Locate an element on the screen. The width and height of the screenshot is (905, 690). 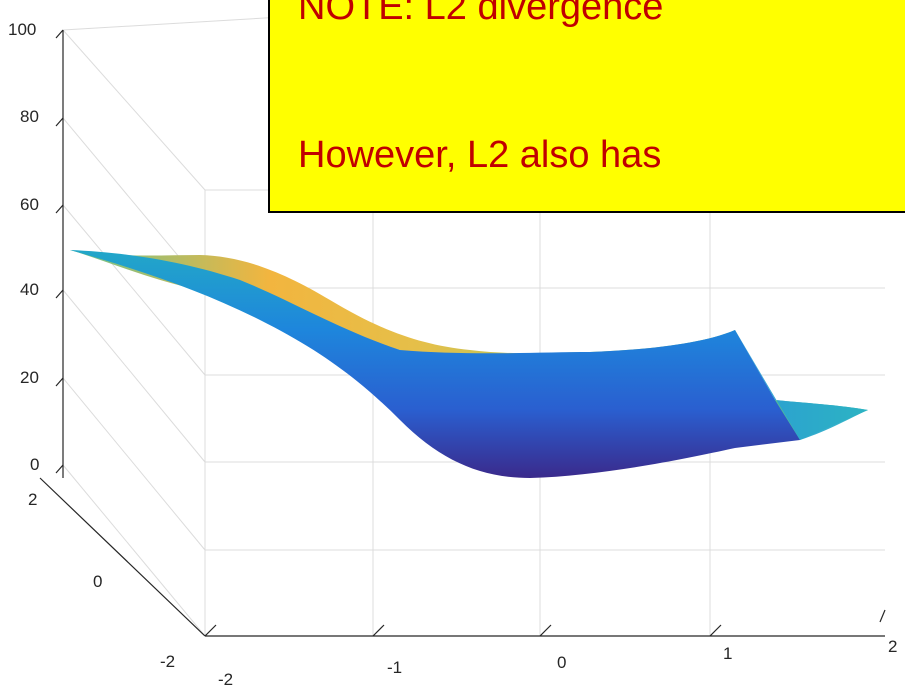
surface-right-flap is located at coordinates (801, 385).